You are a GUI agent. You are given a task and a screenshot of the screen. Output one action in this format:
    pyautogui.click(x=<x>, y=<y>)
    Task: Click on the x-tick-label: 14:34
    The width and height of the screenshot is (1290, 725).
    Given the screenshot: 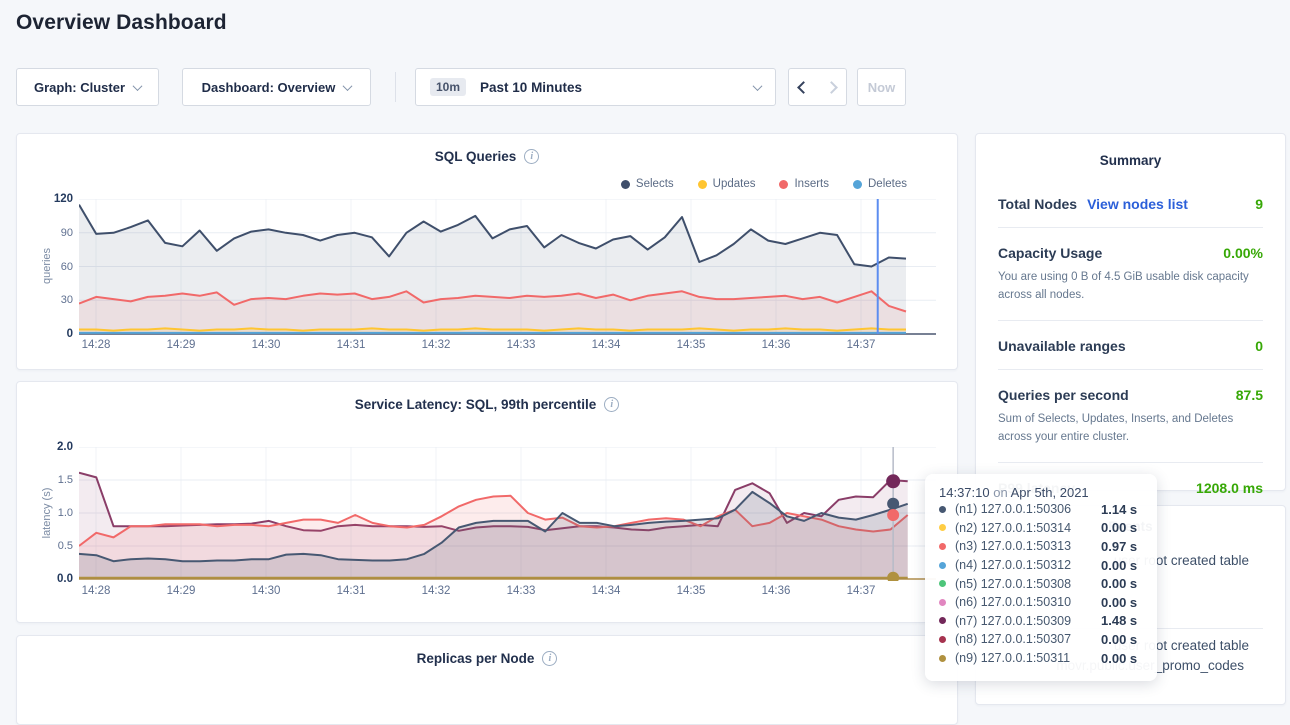 What is the action you would take?
    pyautogui.click(x=606, y=345)
    